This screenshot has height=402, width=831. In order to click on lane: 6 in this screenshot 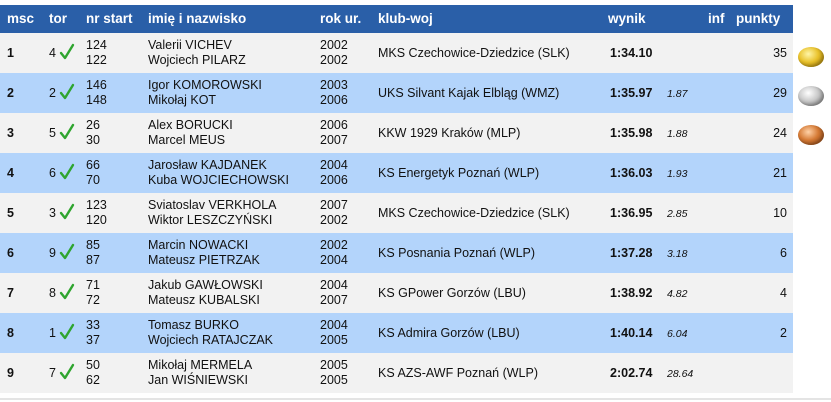, I will do `click(52, 173)`.